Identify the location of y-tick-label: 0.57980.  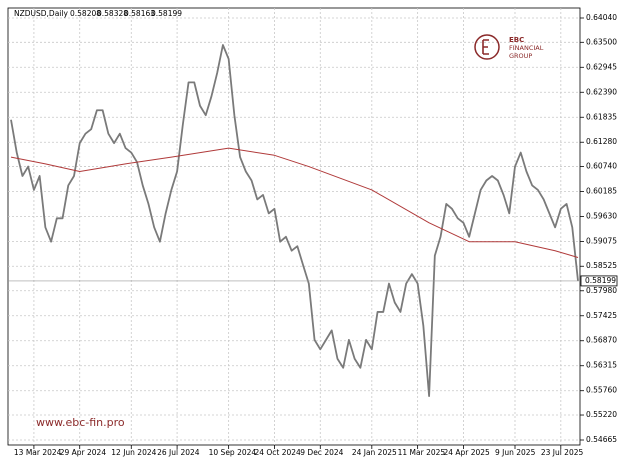
(601, 290).